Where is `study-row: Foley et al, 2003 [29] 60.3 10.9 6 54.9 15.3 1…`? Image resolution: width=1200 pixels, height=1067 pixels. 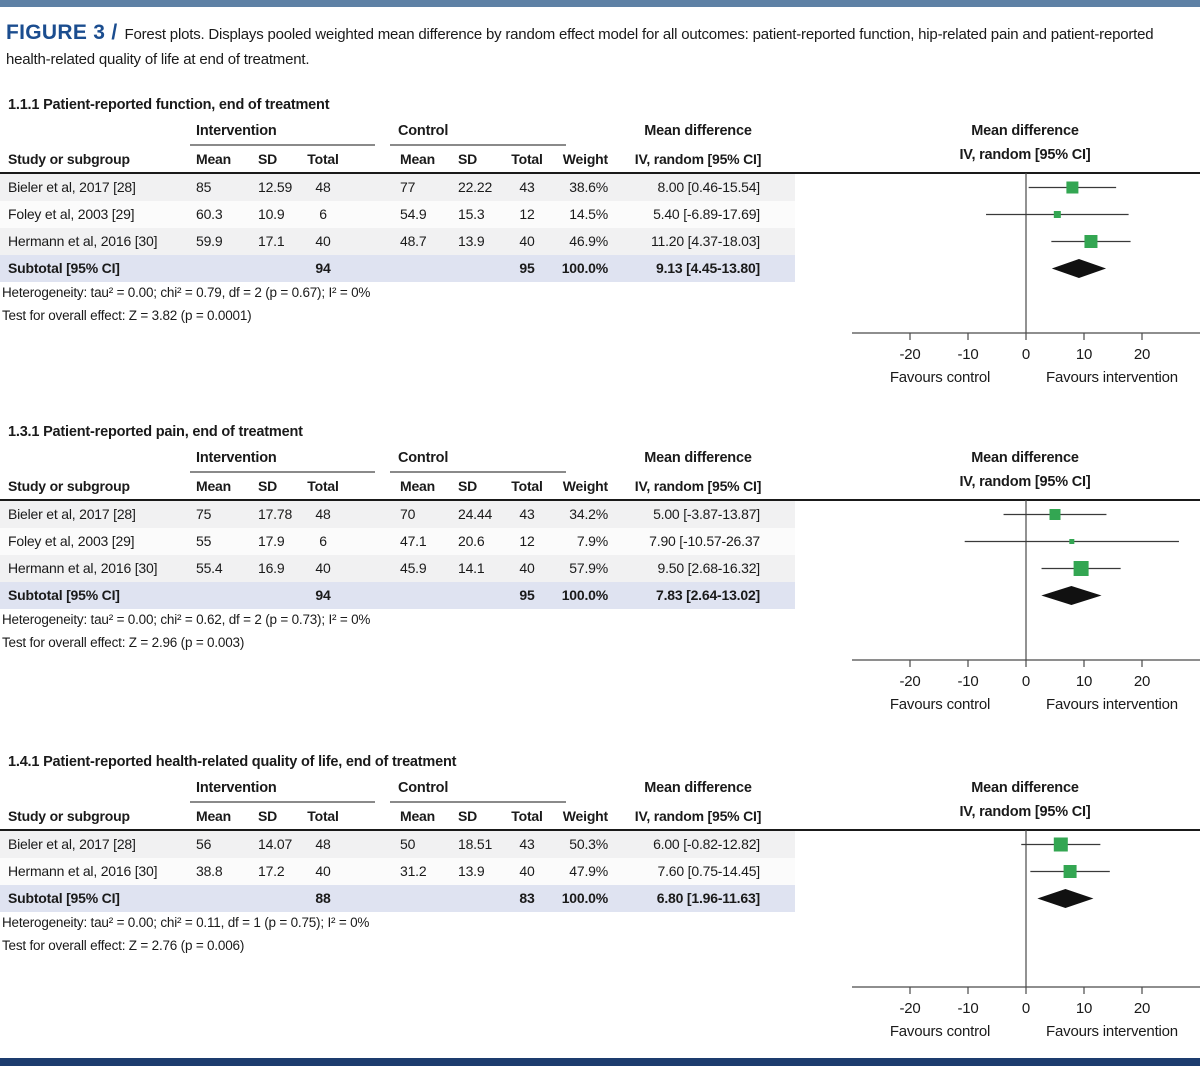 study-row: Foley et al, 2003 [29] 60.3 10.9 6 54.9 15.3 1… is located at coordinates (397, 214).